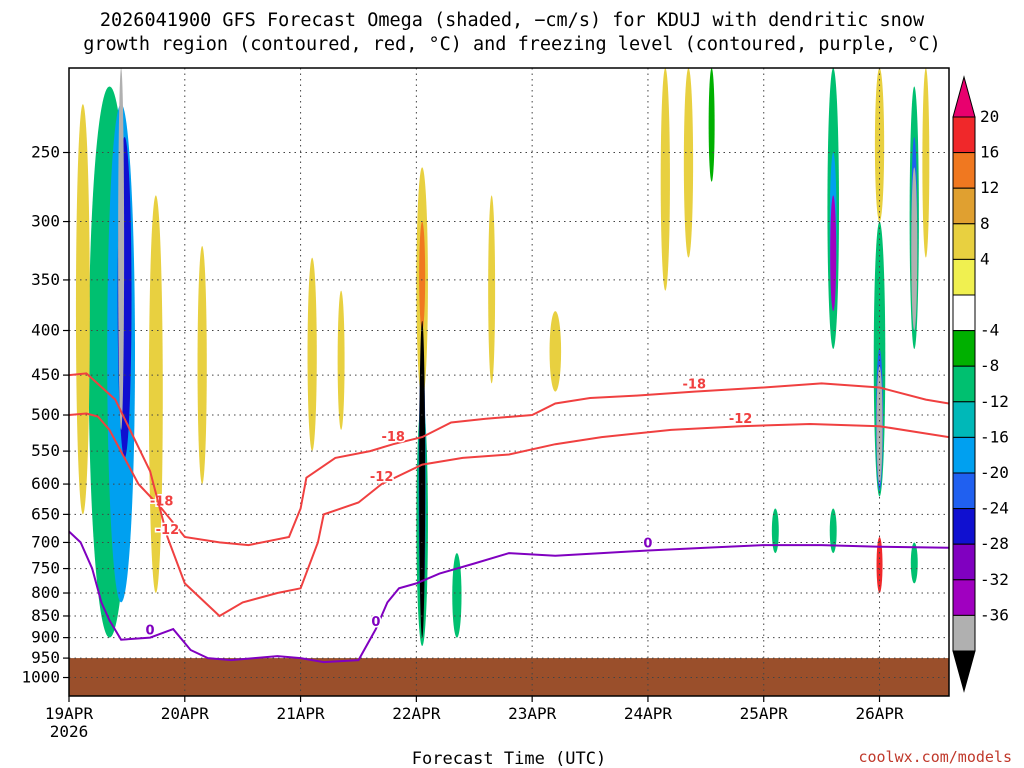 The image size is (1024, 768). What do you see at coordinates (375, 622) in the screenshot?
I see `contour-label-0-1: 0` at bounding box center [375, 622].